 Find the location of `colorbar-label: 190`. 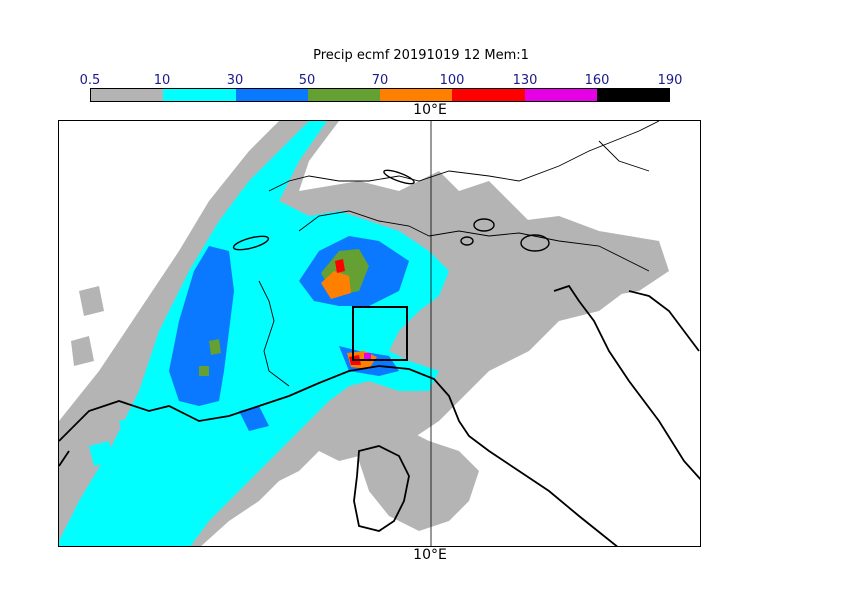

colorbar-label: 190 is located at coordinates (670, 80).